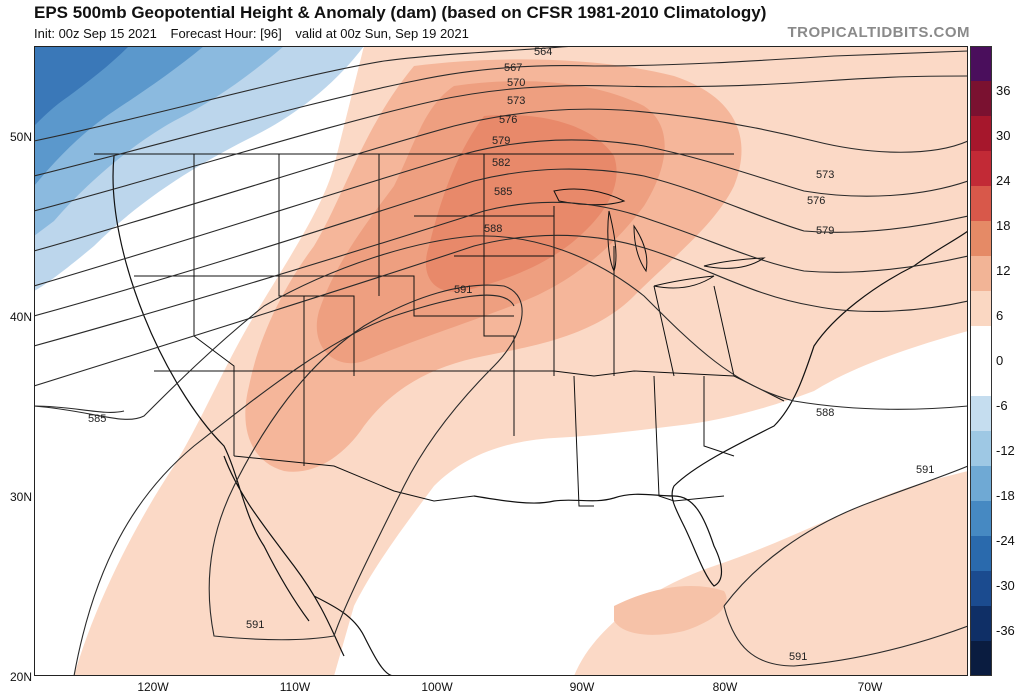  I want to click on lat-label-40n: 40N, so click(20, 317).